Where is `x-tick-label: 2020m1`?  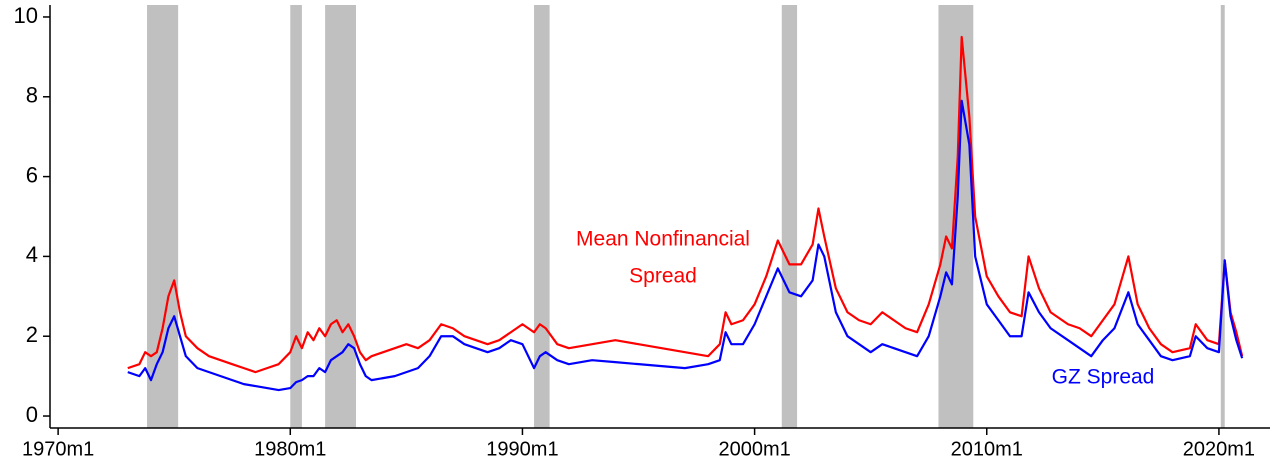
x-tick-label: 2020m1 is located at coordinates (1219, 449).